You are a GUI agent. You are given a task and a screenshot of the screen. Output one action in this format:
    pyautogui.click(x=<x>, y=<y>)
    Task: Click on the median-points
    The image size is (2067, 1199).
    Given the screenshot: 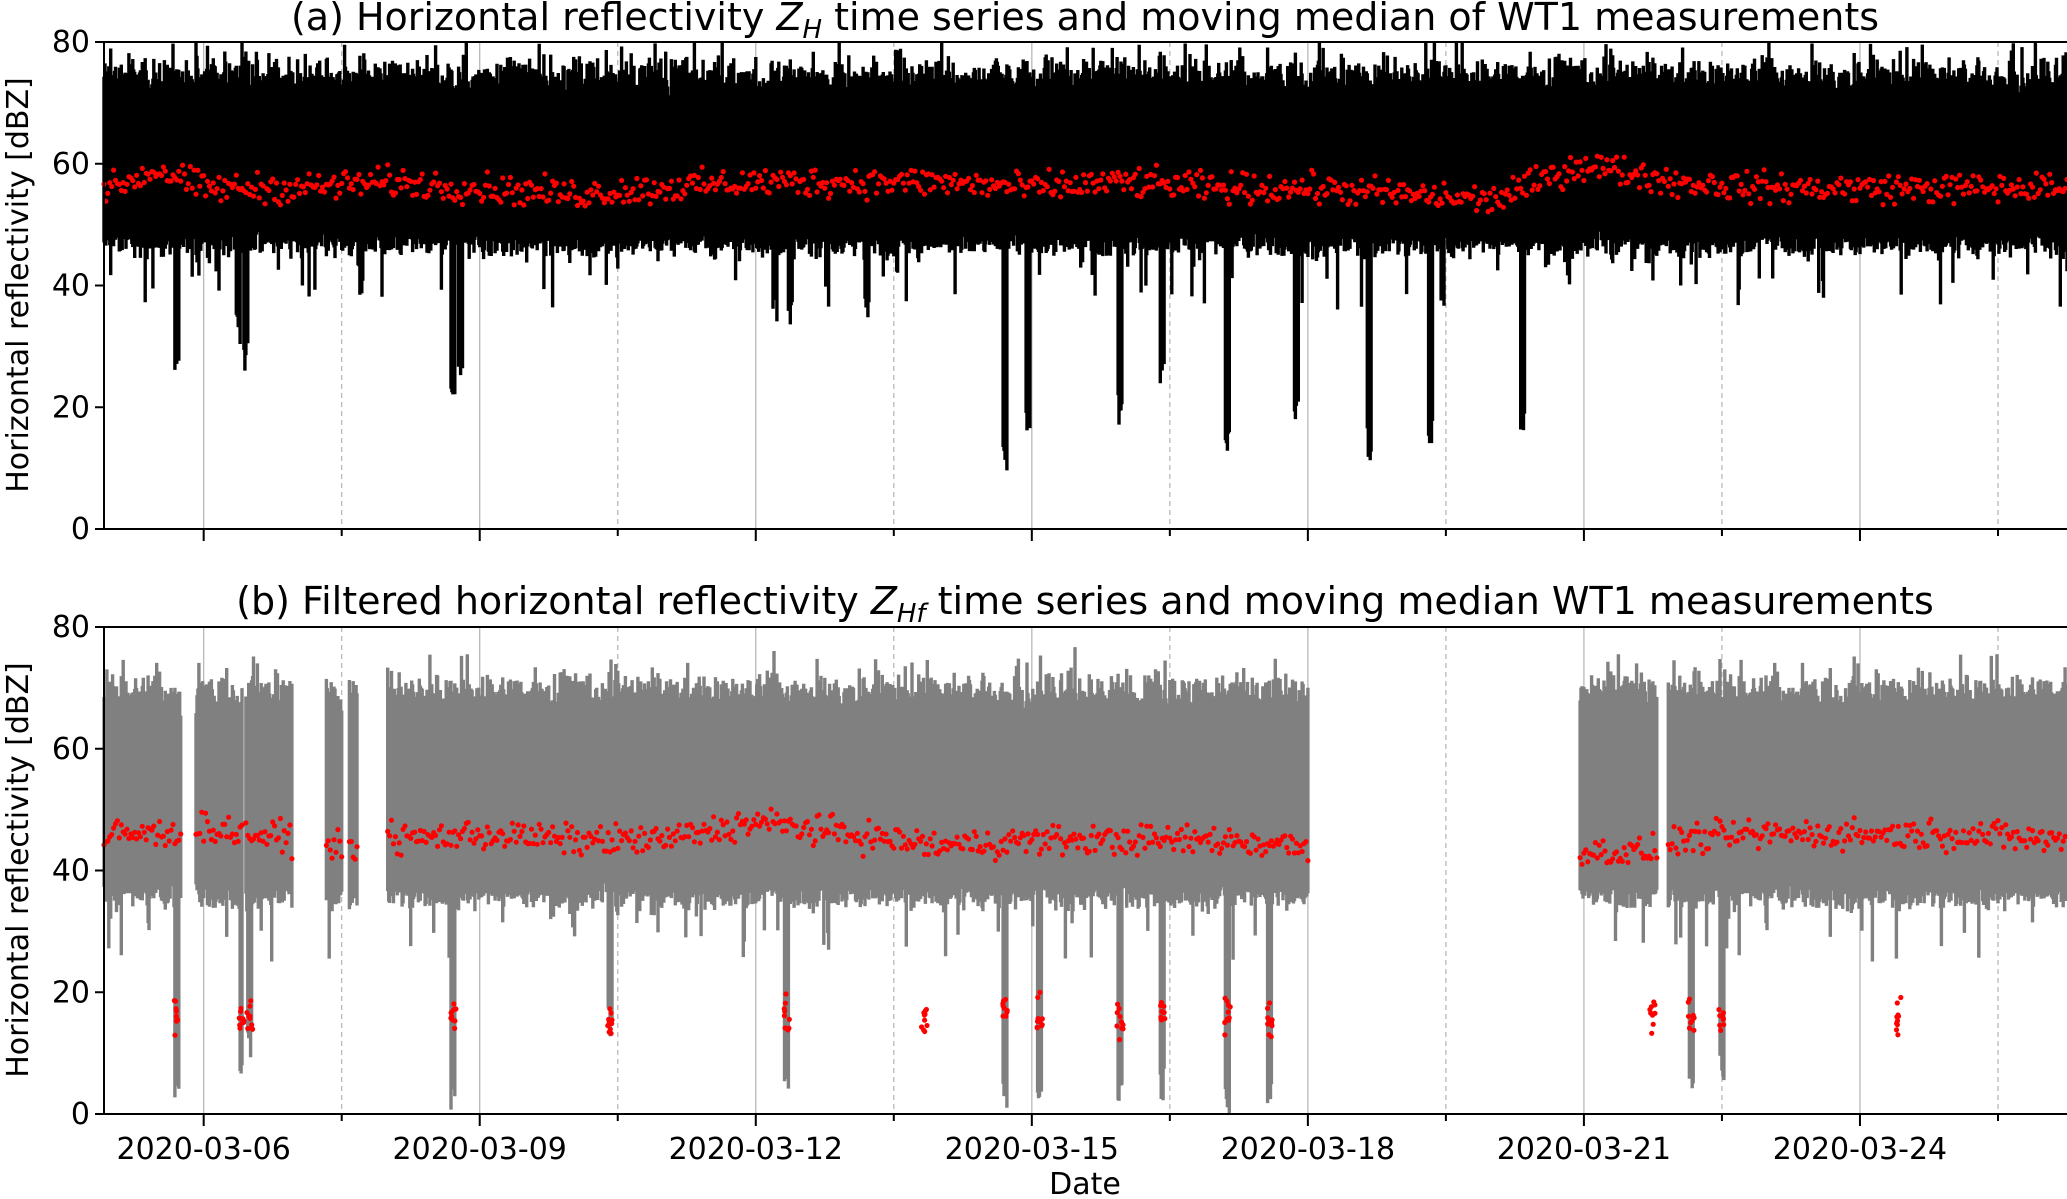 What is the action you would take?
    pyautogui.click(x=1084, y=184)
    